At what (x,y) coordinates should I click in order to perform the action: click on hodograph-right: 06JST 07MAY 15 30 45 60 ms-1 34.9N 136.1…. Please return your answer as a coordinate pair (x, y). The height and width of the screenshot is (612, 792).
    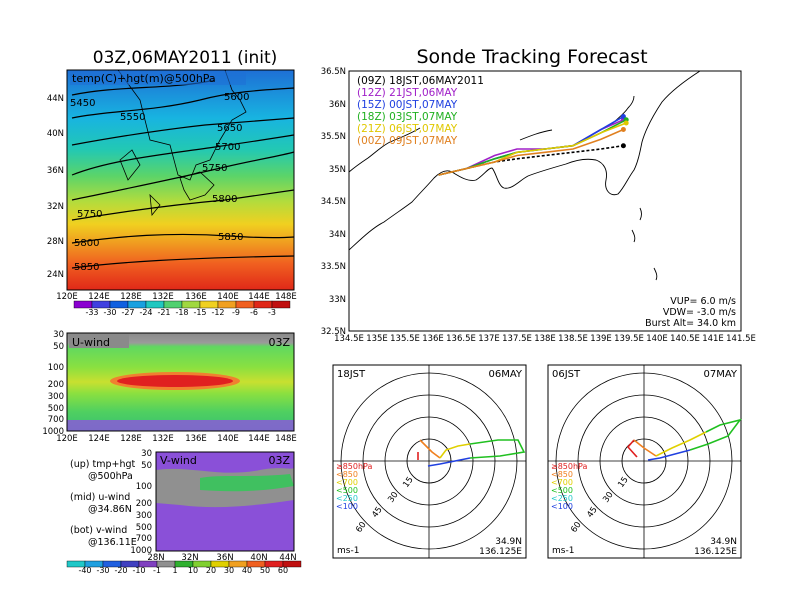
    Looking at the image, I should click on (644, 461).